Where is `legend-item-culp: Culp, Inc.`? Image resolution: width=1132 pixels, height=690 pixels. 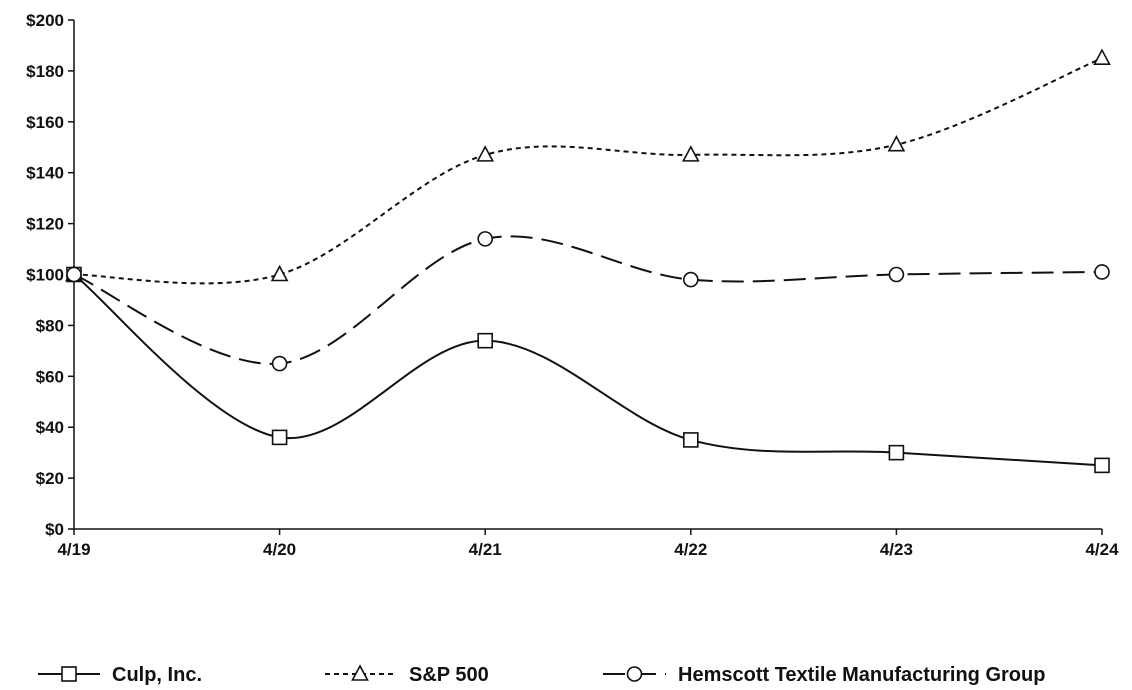
legend-item-culp: Culp, Inc. is located at coordinates (120, 675).